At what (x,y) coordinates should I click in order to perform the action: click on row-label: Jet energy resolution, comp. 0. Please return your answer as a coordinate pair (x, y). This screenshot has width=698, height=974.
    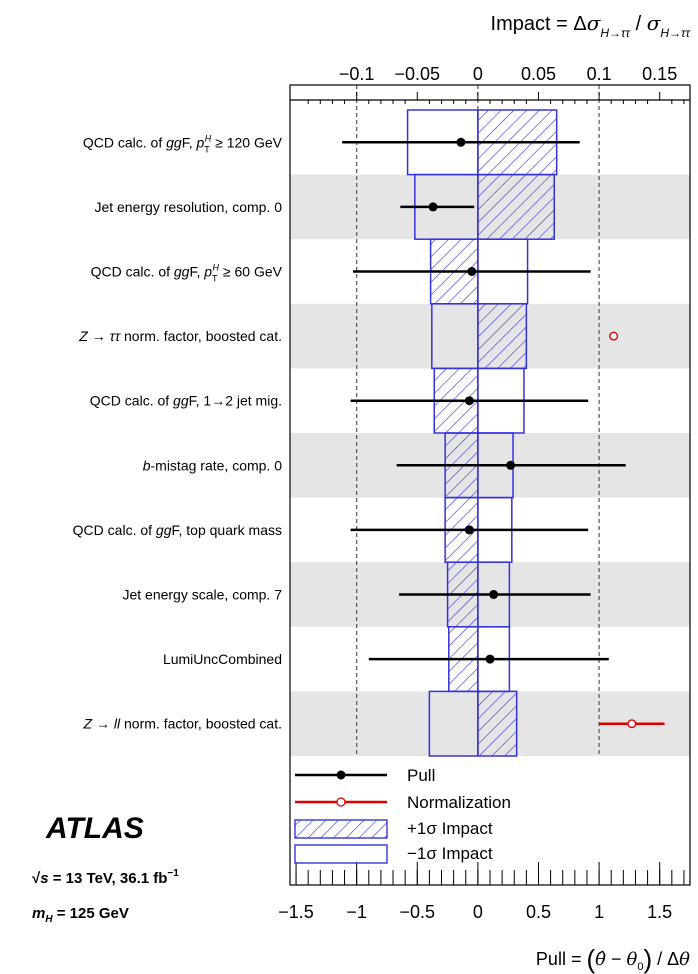
    Looking at the image, I should click on (188, 207).